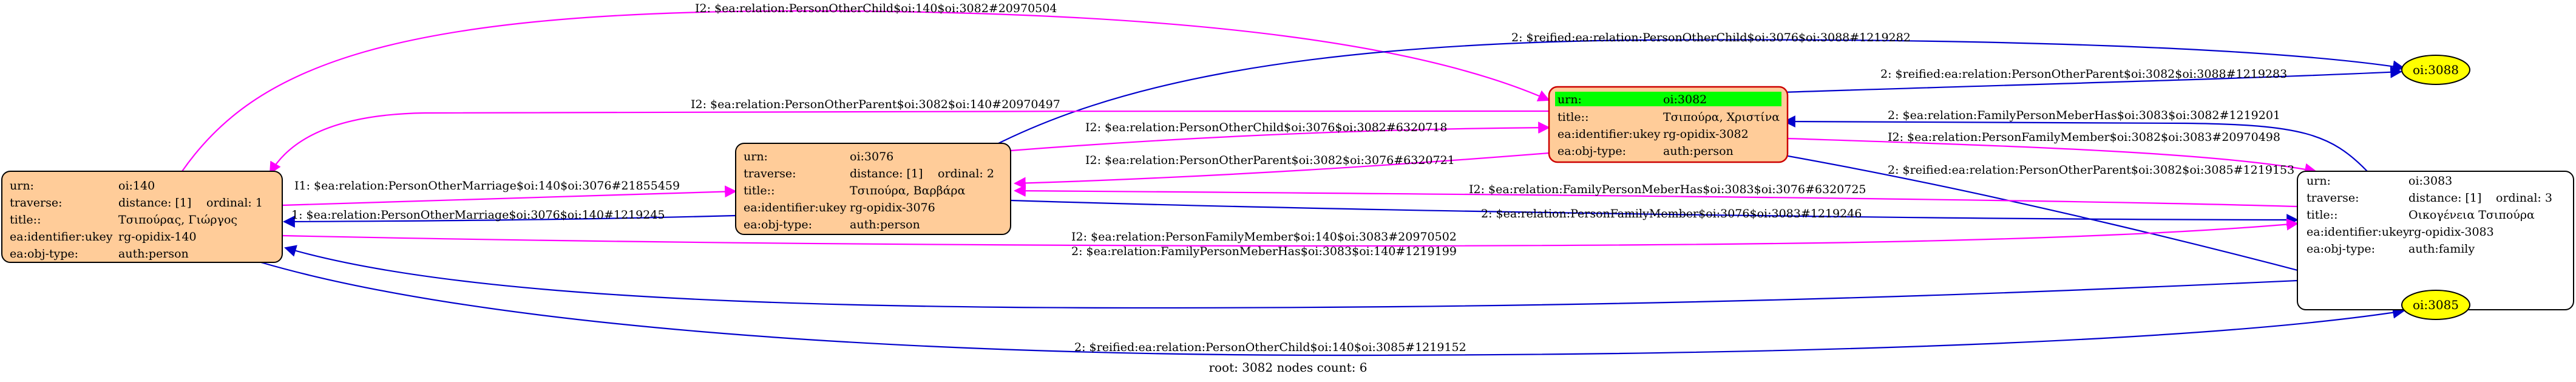  I want to click on node-3083-key-3: ea:identifier:ukey, so click(2358, 232).